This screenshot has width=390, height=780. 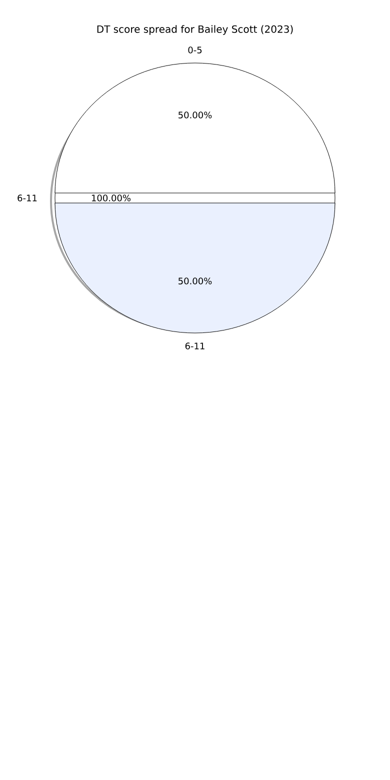 I want to click on chart-title: DT score spread for Bailey Scott (2023), so click(x=195, y=30).